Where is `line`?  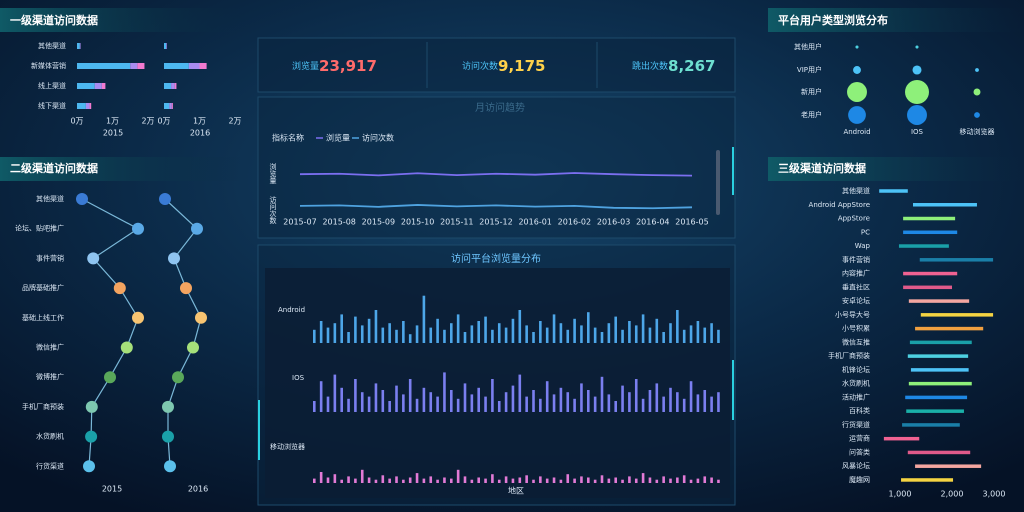 line is located at coordinates (496, 207).